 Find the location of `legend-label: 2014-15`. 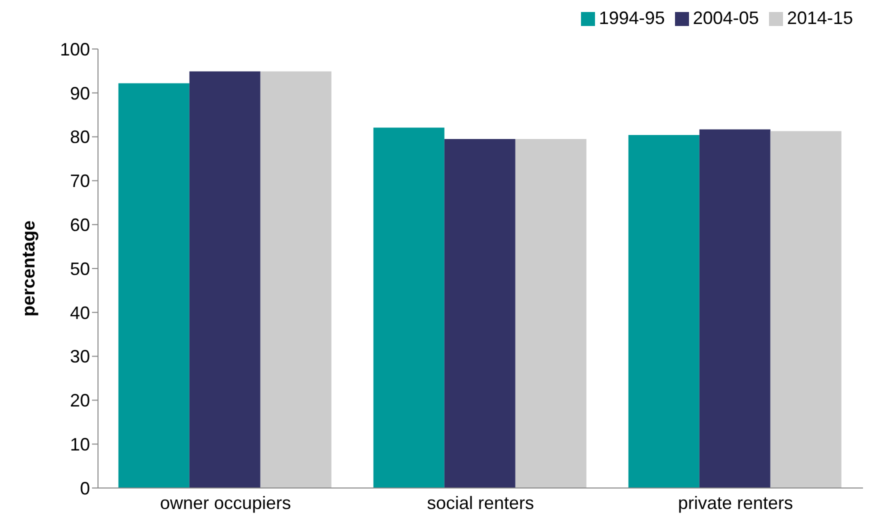

legend-label: 2014-15 is located at coordinates (819, 18).